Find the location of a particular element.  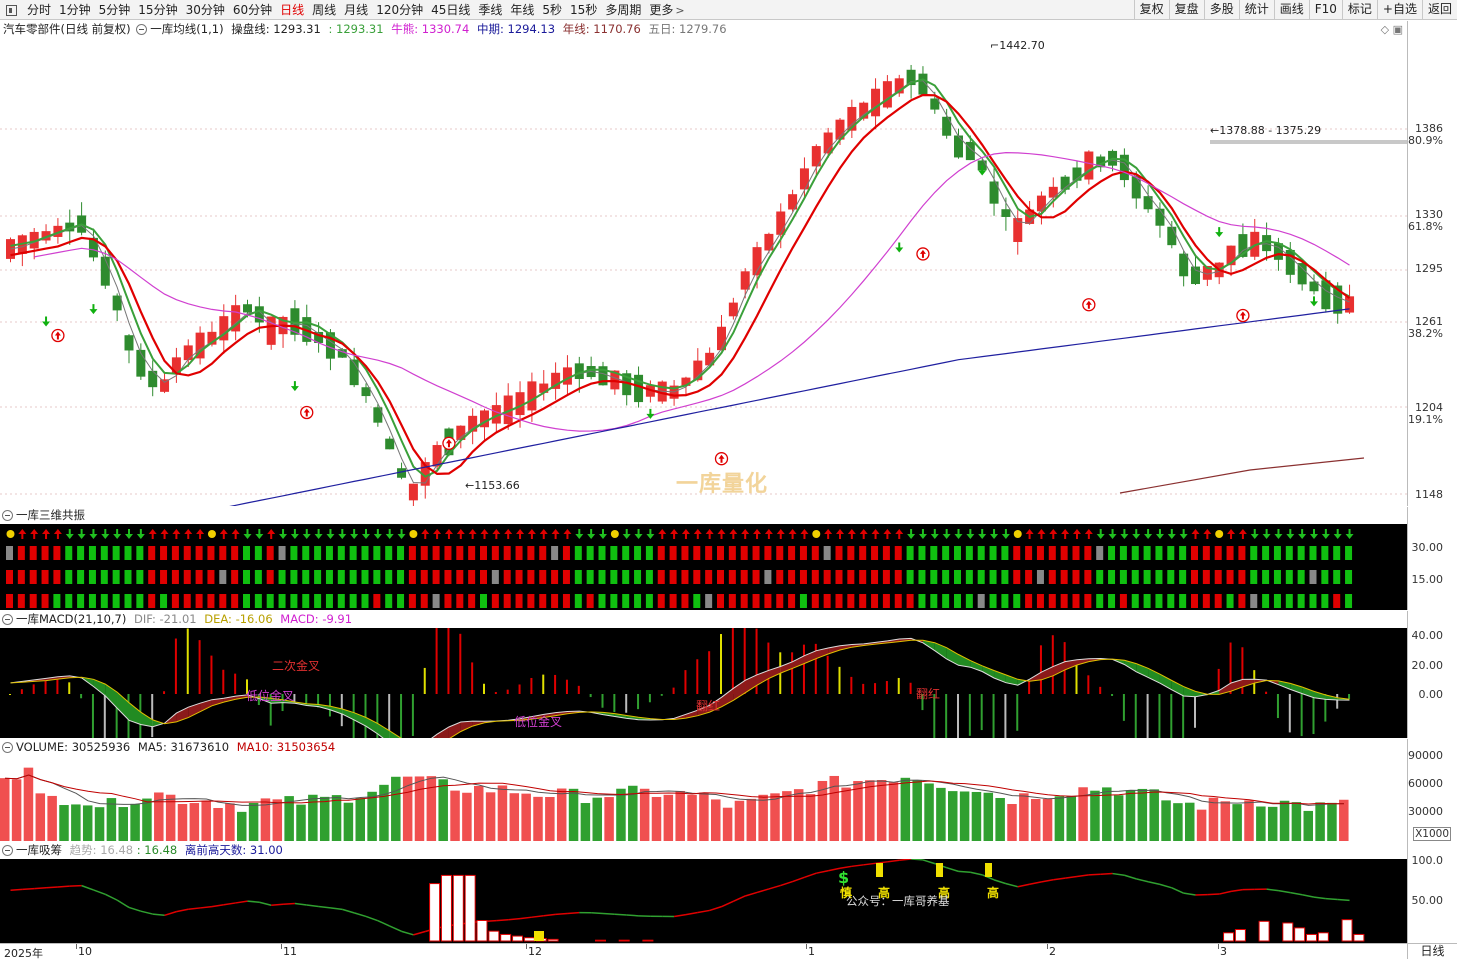

ma-year-line is located at coordinates (1242, 475).